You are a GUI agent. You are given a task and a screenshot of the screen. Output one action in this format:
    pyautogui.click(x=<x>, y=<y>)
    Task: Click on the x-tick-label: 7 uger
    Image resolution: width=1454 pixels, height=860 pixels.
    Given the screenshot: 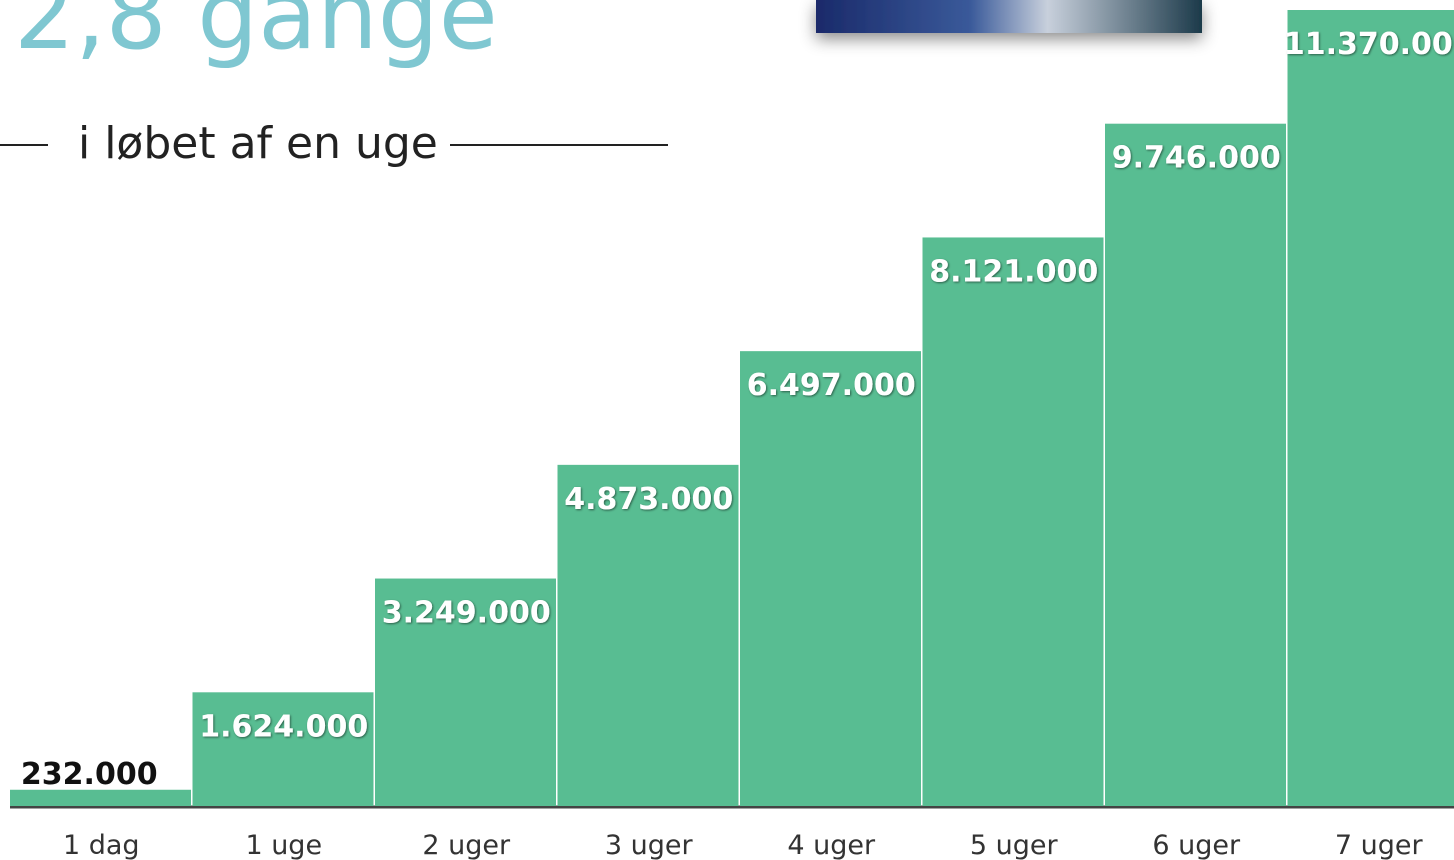 What is the action you would take?
    pyautogui.click(x=1379, y=845)
    